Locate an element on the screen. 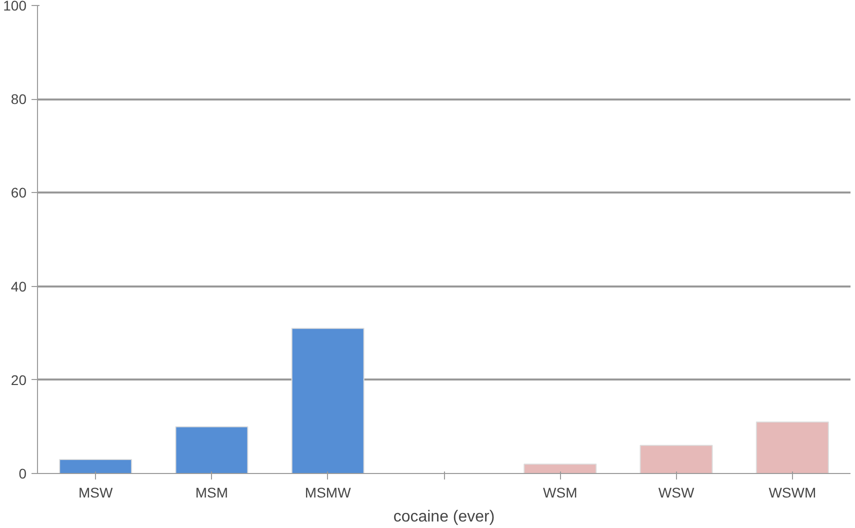 The height and width of the screenshot is (528, 855). y-tick-label: 80 is located at coordinates (18, 99).